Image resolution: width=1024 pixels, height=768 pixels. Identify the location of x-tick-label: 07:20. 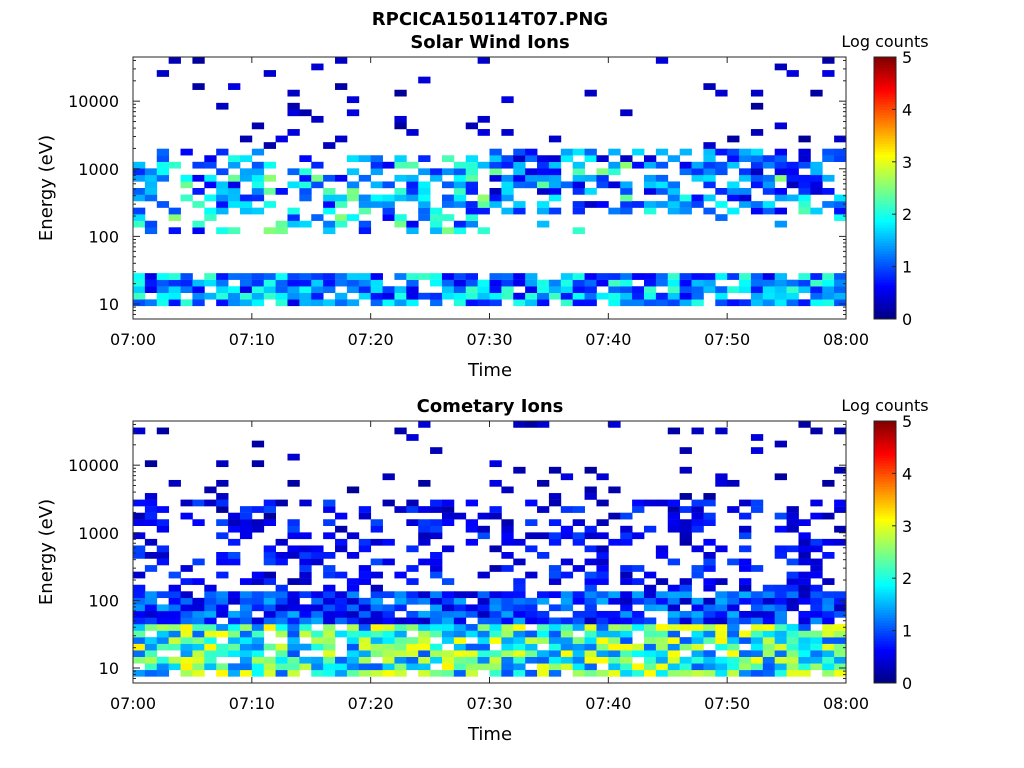
(371, 339).